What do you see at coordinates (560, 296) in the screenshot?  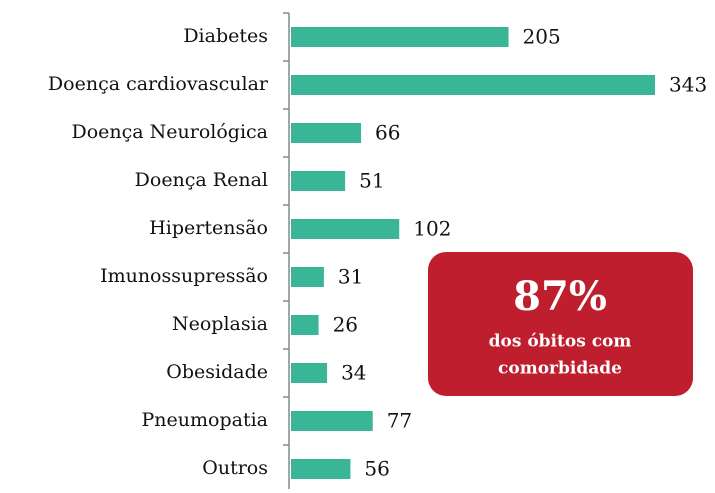 I see `annotation-headline: 87%` at bounding box center [560, 296].